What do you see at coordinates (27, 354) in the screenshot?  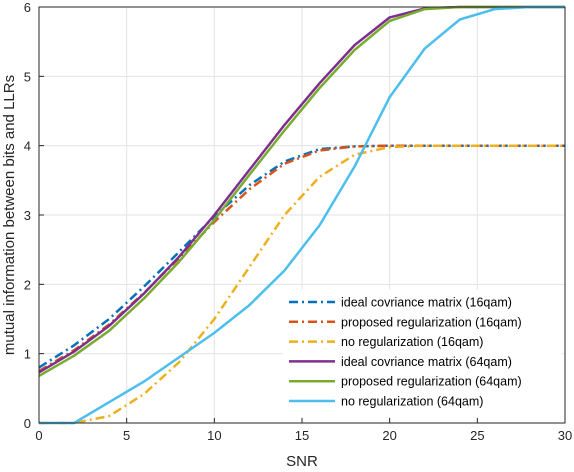 I see `y-tick-label: 1` at bounding box center [27, 354].